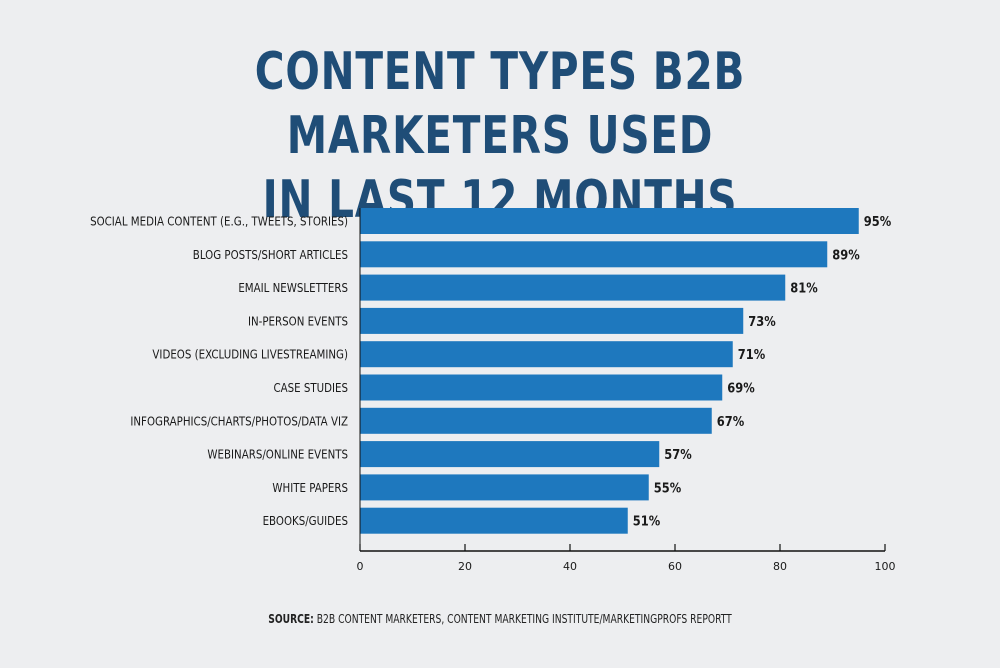 The height and width of the screenshot is (668, 1000). What do you see at coordinates (465, 566) in the screenshot?
I see `x-tick-label: 20` at bounding box center [465, 566].